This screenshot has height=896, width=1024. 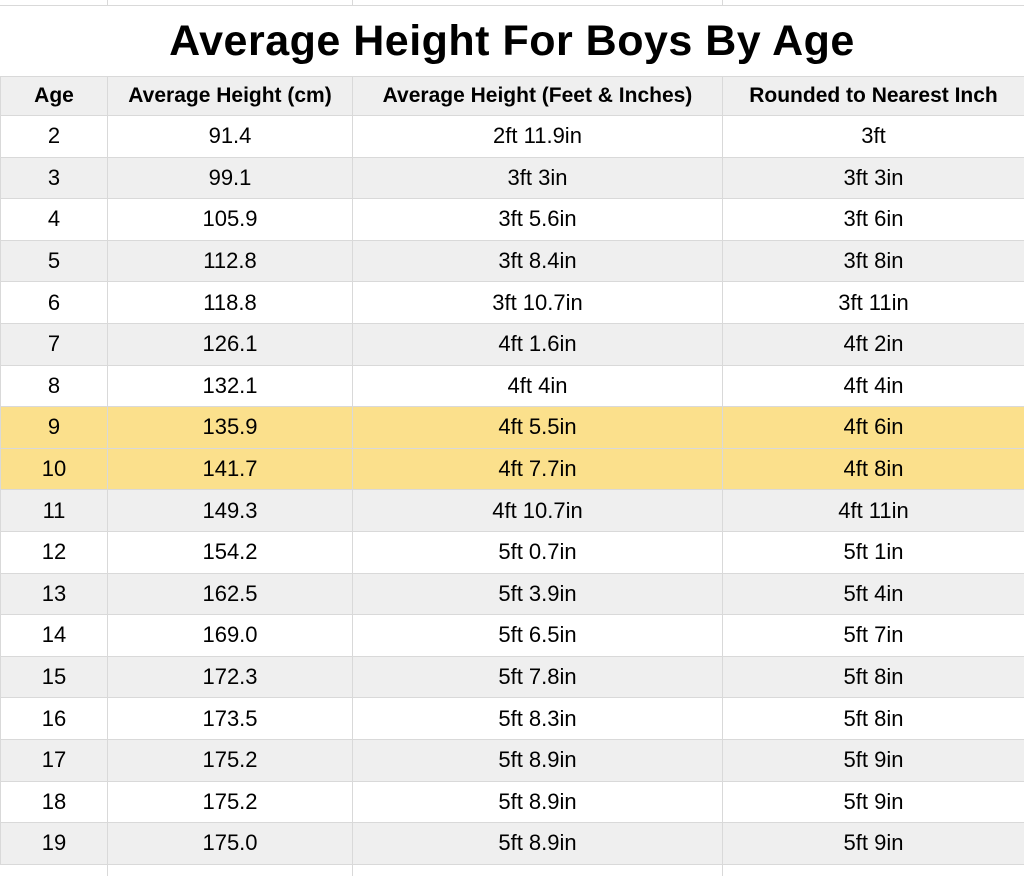 I want to click on table-row: 19 175.0 5ft 8.9in 5ft 9in, so click(x=512, y=843).